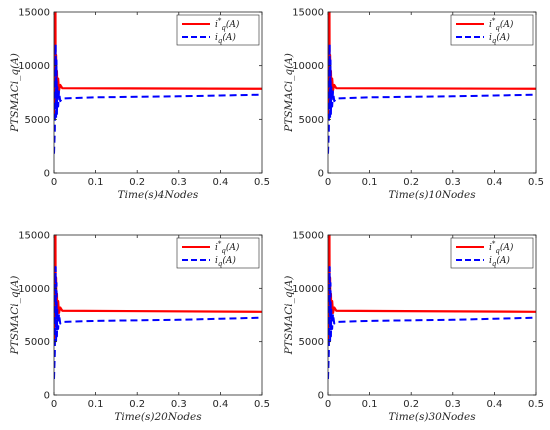  I want to click on x-axis-label: Time(s)30Nodes, so click(432, 417).